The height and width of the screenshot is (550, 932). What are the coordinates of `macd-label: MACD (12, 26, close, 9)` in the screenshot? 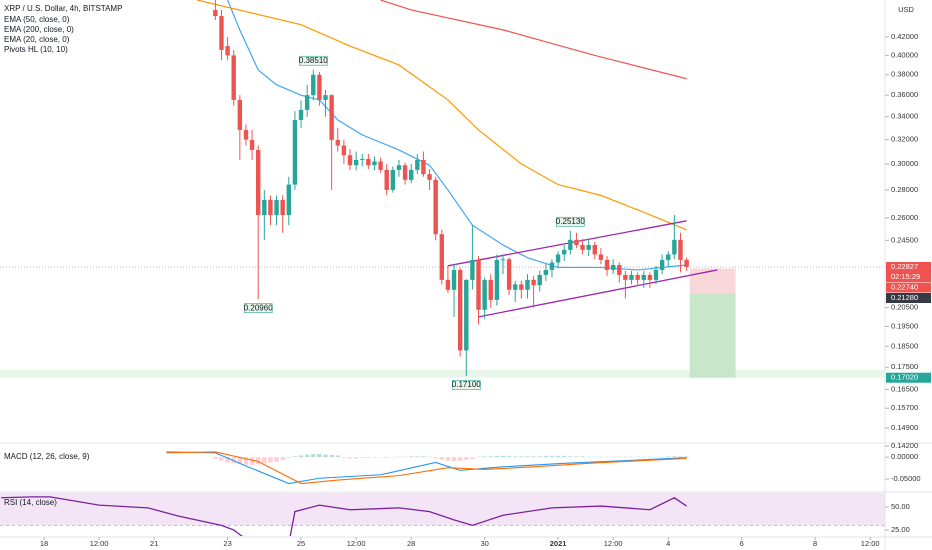 It's located at (47, 456).